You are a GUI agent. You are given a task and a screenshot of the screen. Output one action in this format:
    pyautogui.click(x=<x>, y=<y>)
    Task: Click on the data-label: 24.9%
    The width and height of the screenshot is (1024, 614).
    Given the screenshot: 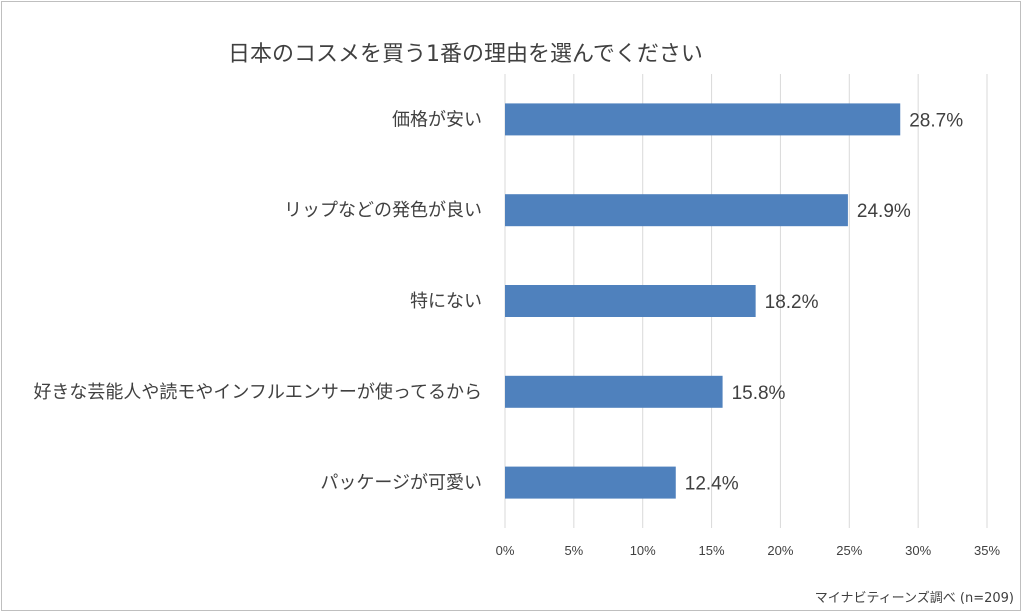 What is the action you would take?
    pyautogui.click(x=884, y=211)
    